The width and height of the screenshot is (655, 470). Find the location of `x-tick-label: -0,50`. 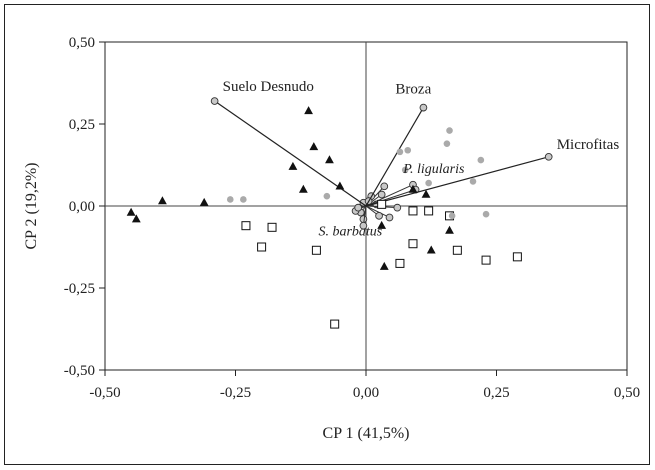

x-tick-label: -0,50 is located at coordinates (104, 393).